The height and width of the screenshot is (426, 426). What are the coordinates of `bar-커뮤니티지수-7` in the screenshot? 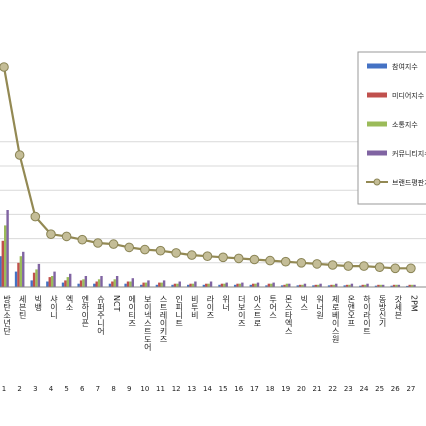 It's located at (101, 281).